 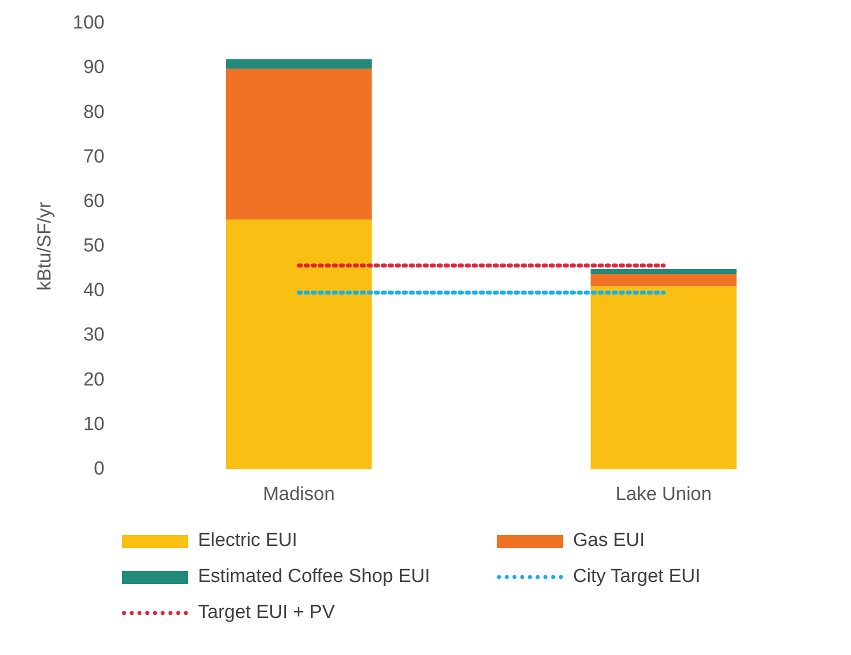 What do you see at coordinates (88, 23) in the screenshot?
I see `y-tick-label: 100` at bounding box center [88, 23].